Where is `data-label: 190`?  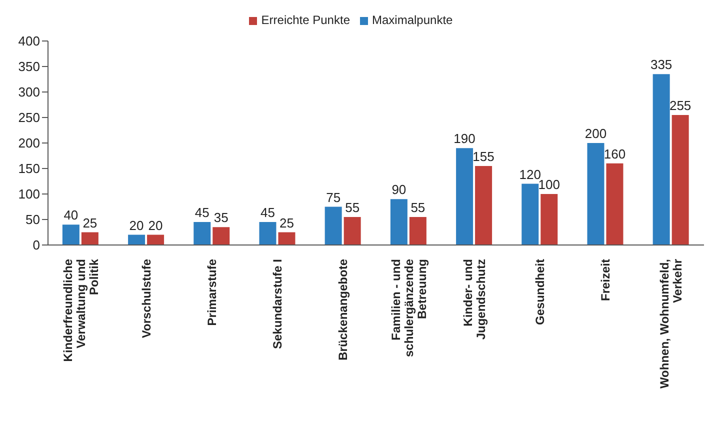 data-label: 190 is located at coordinates (465, 138).